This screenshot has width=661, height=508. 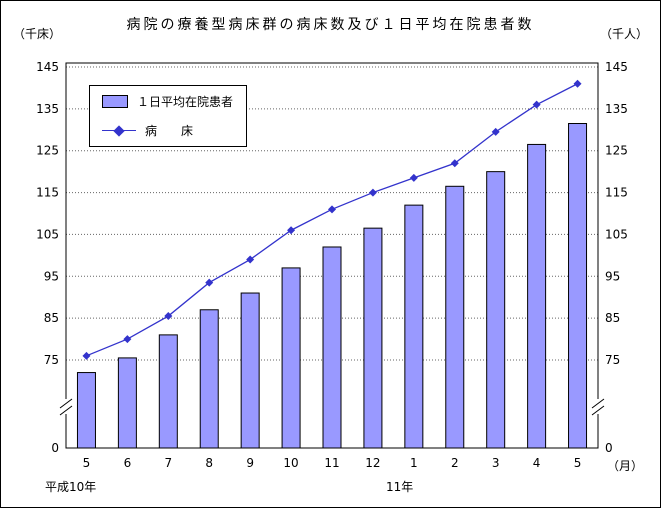 I want to click on x-tick-month-12-7: 12, so click(x=372, y=463).